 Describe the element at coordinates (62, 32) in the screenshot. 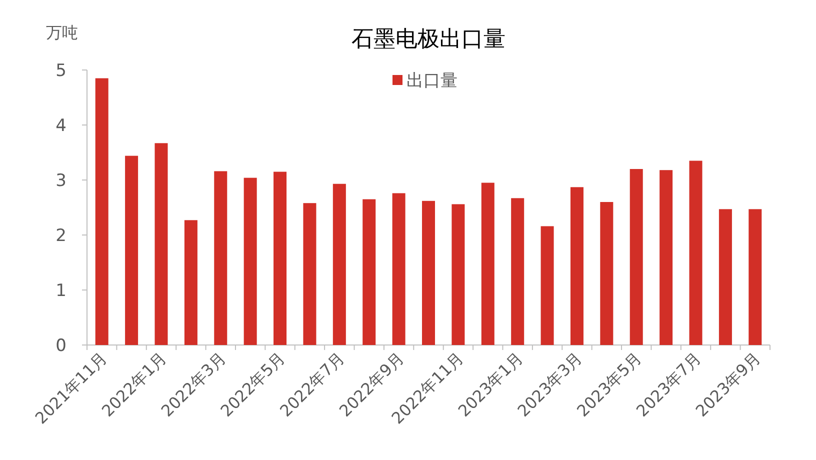

I see `y-axis-title: 万吨` at that location.